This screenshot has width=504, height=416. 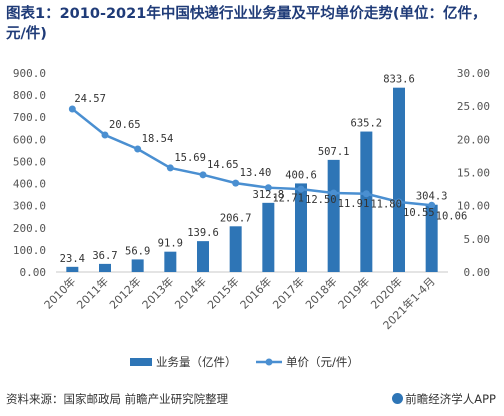 I want to click on bar-value-label: 139.6, so click(x=203, y=233).